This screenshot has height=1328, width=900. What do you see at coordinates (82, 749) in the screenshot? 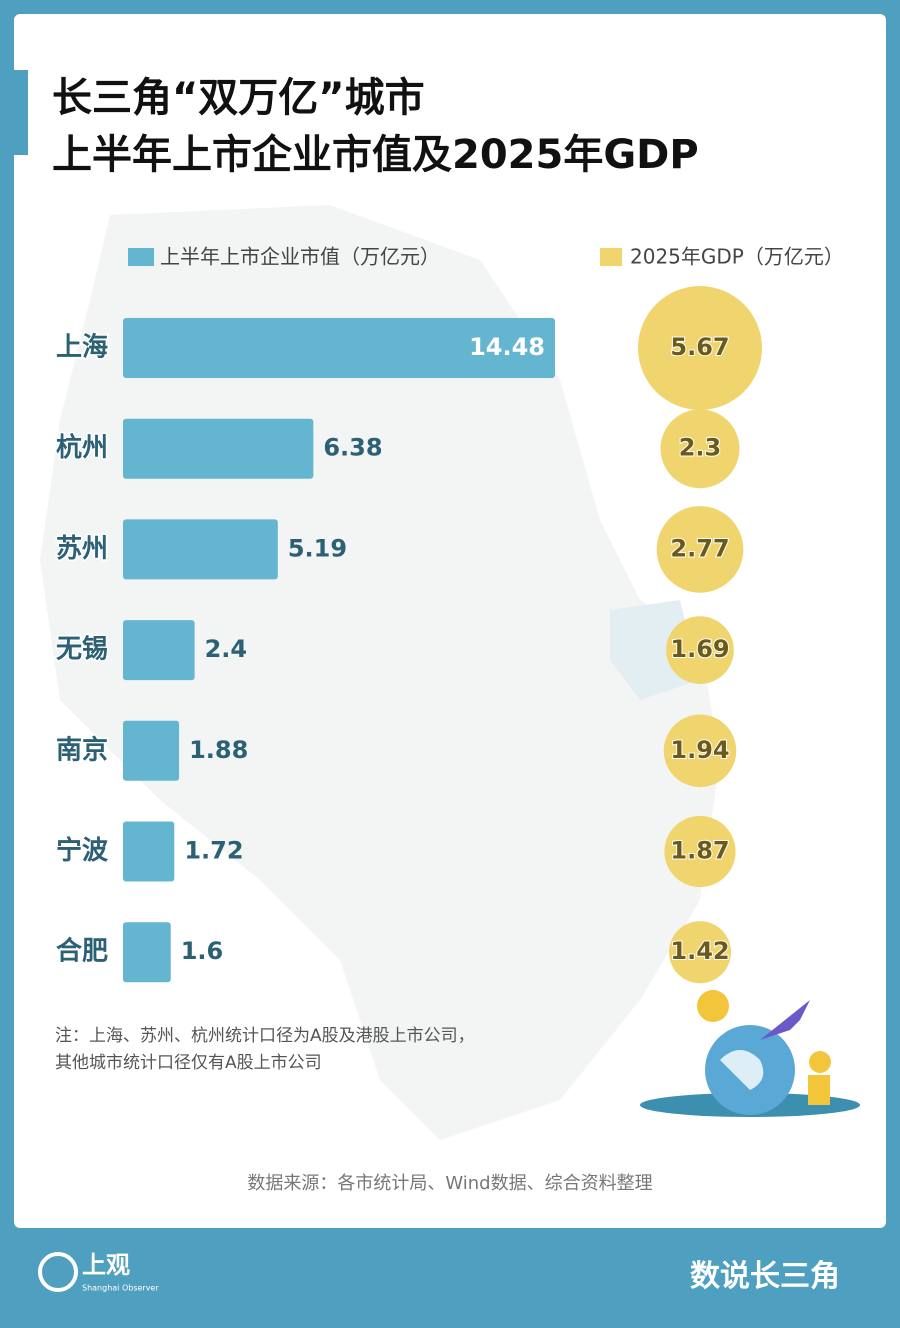
I see `category-label: 南京` at bounding box center [82, 749].